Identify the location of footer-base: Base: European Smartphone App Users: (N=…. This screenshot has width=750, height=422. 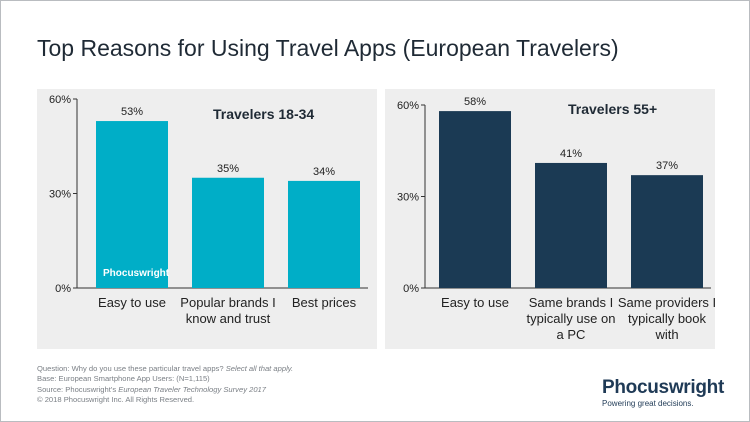
(123, 379).